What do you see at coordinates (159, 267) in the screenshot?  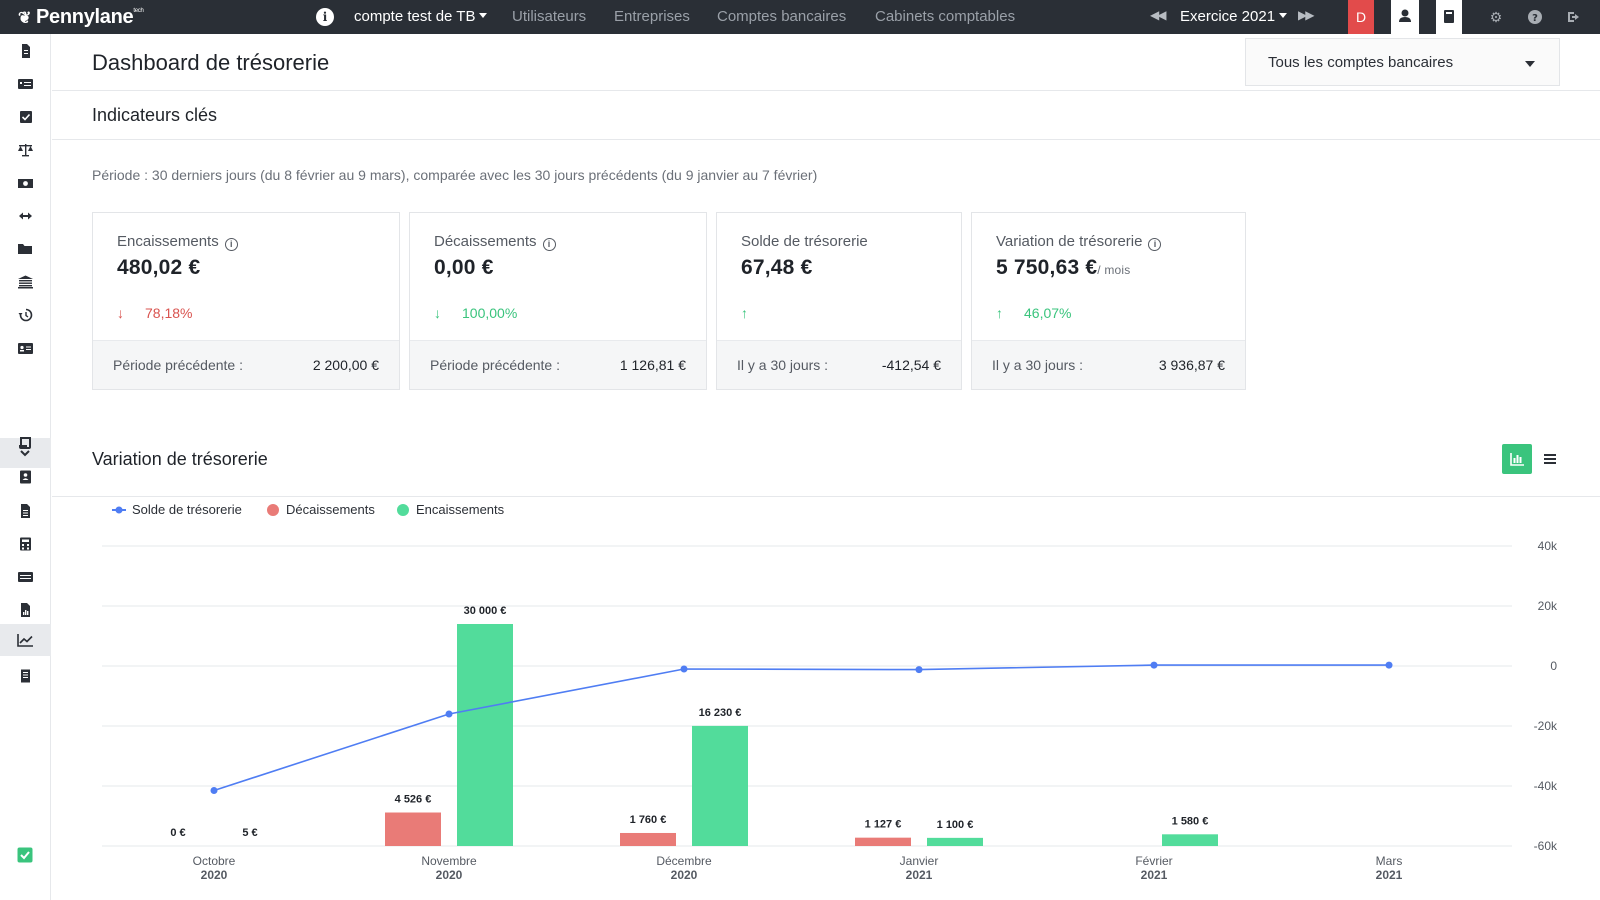 I see `kpi-value: 480,02 €` at bounding box center [159, 267].